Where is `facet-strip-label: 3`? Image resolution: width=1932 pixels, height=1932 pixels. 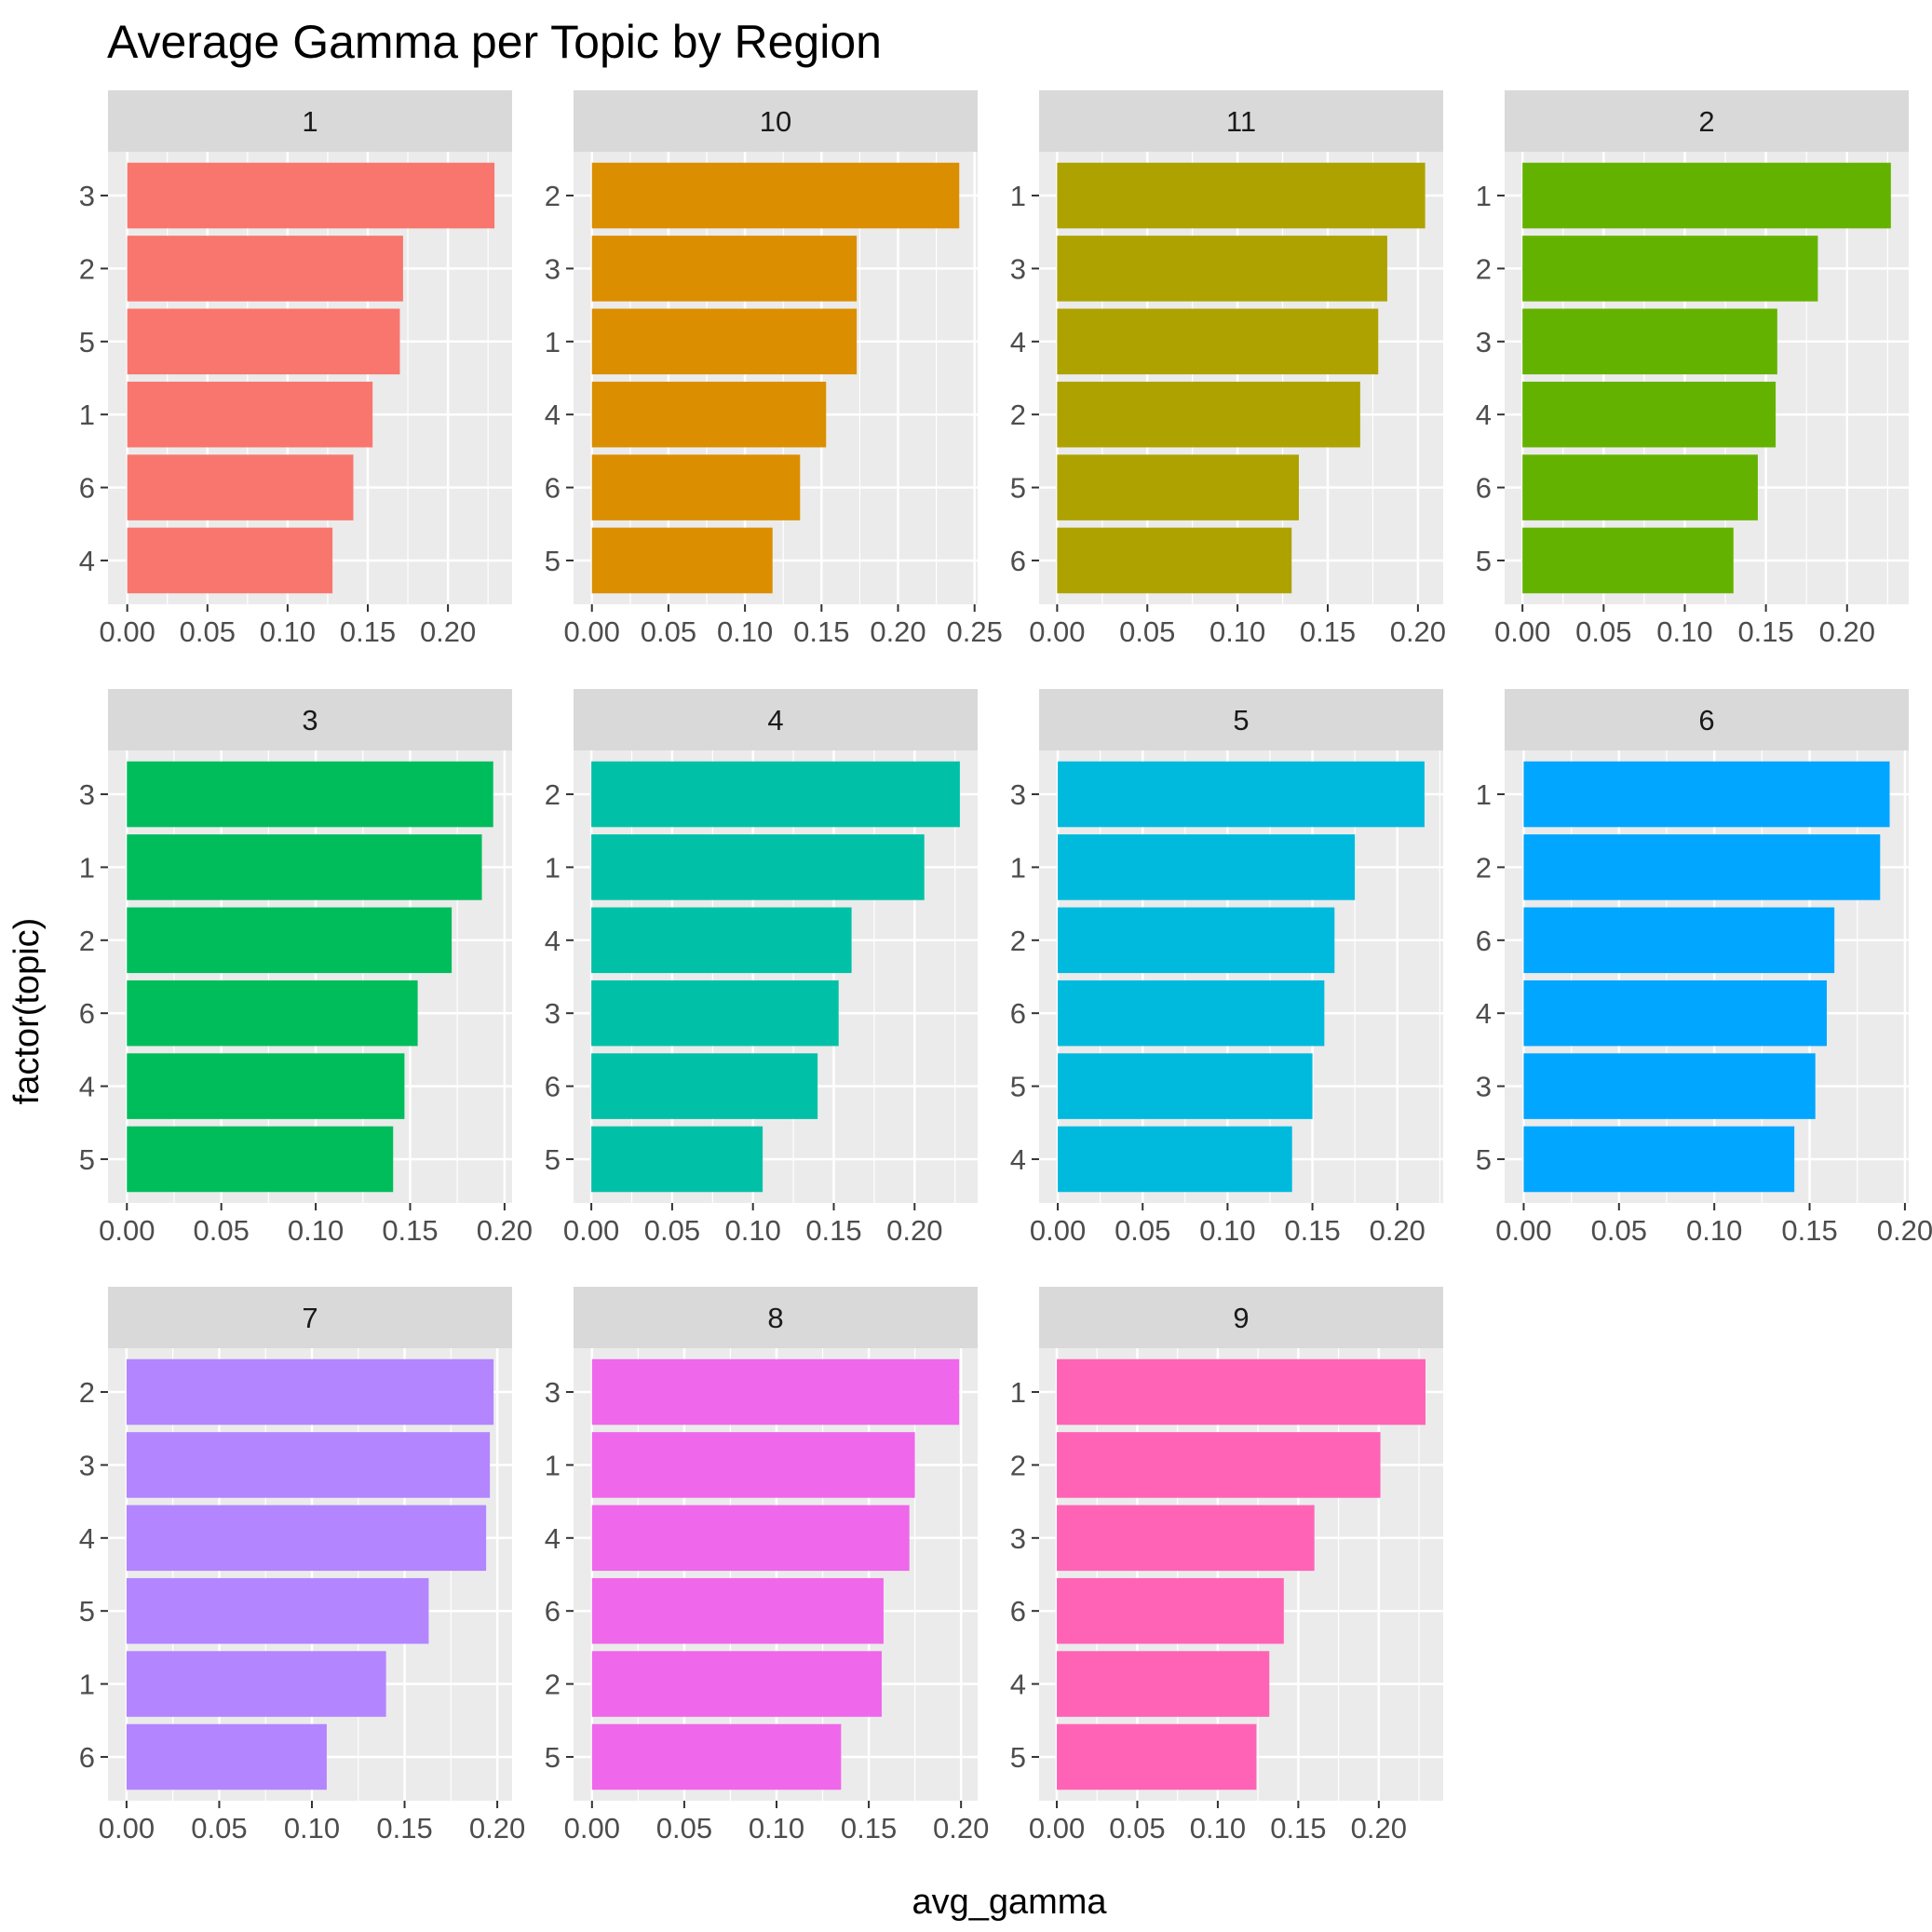
facet-strip-label: 3 is located at coordinates (310, 720).